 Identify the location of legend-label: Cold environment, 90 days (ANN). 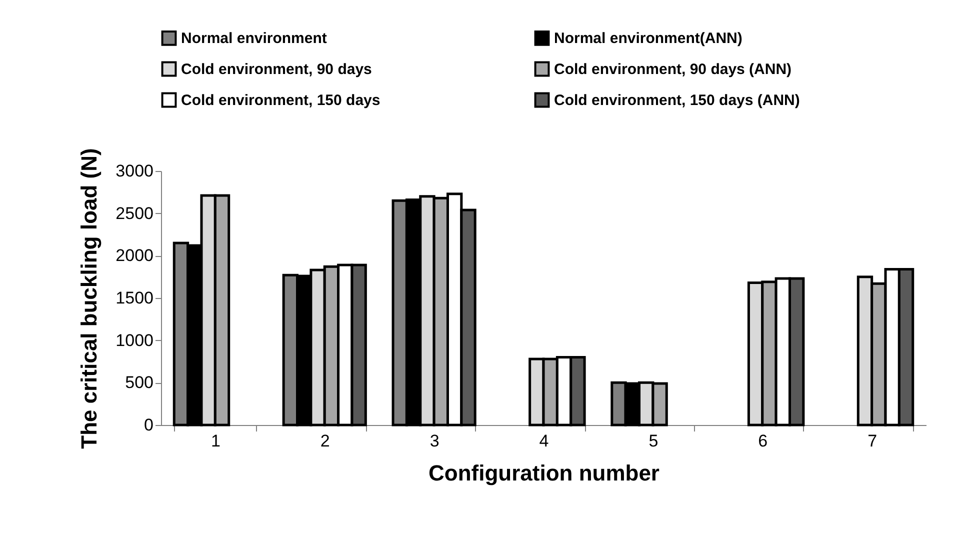
(673, 69).